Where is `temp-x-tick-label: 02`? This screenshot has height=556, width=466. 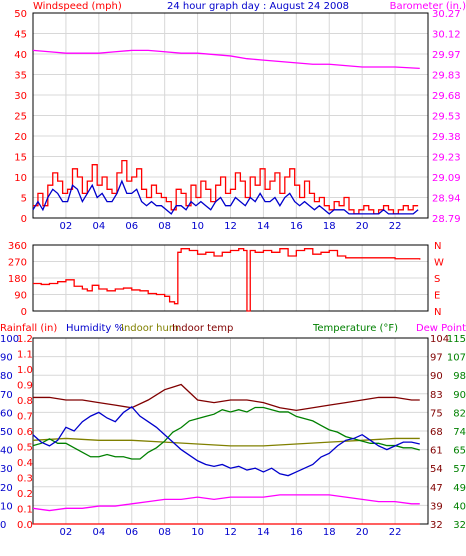 temp-x-tick-label: 02 is located at coordinates (66, 532).